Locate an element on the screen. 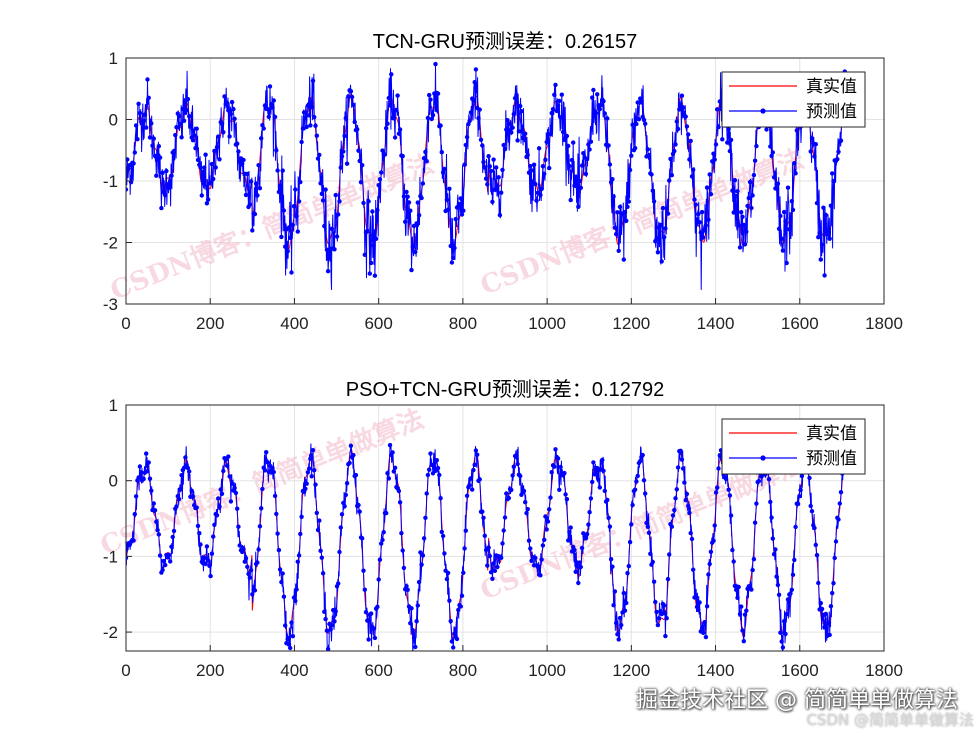 This screenshot has height=735, width=980. tick-label-y: -3 is located at coordinates (110, 304).